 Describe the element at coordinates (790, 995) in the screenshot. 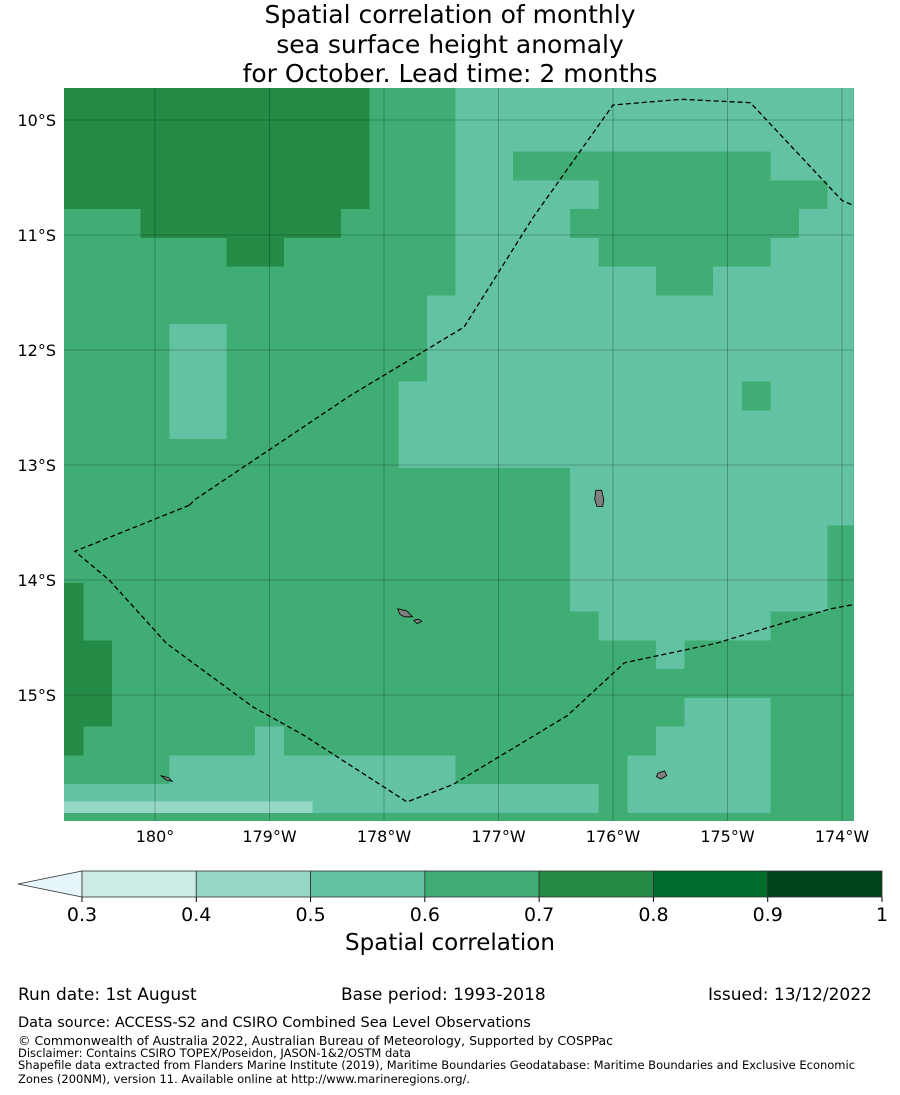

I see `issued-date: Issued: 13/12/2022` at that location.